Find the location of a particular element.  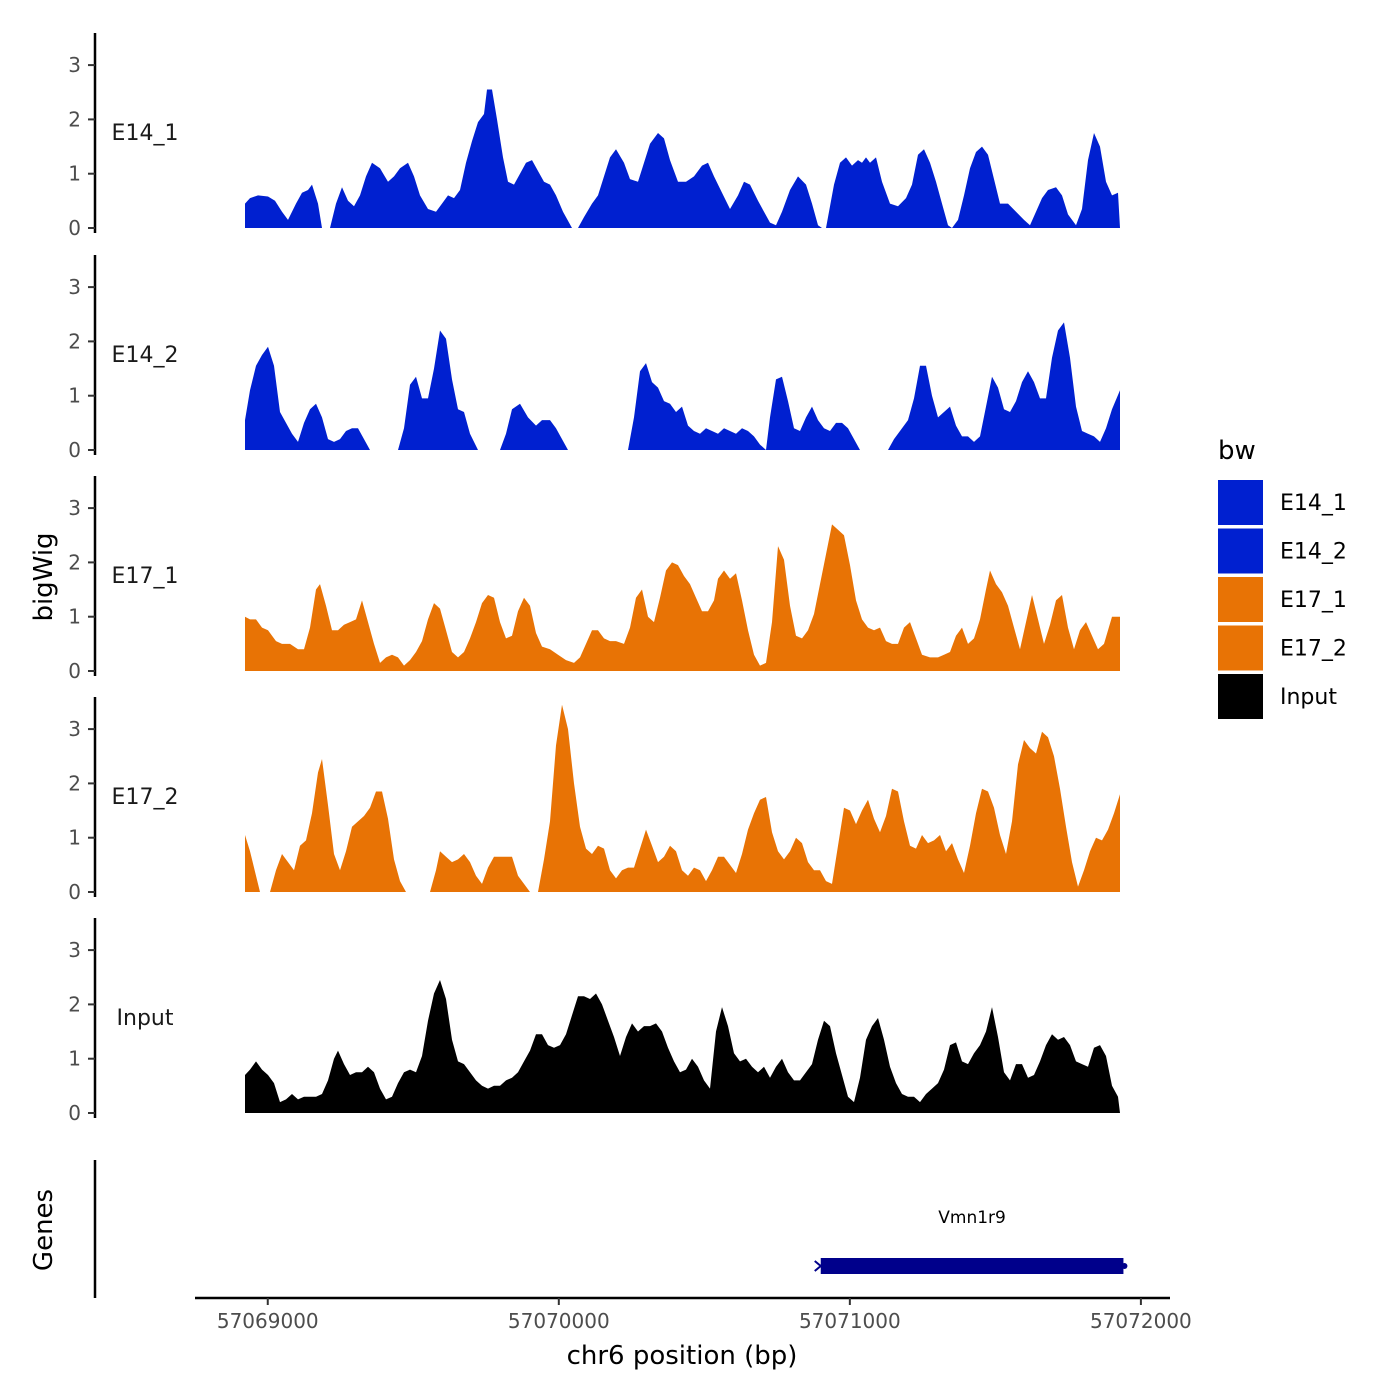

track-e17-1: 0 1 2 3 E17_1 is located at coordinates (594, 579).